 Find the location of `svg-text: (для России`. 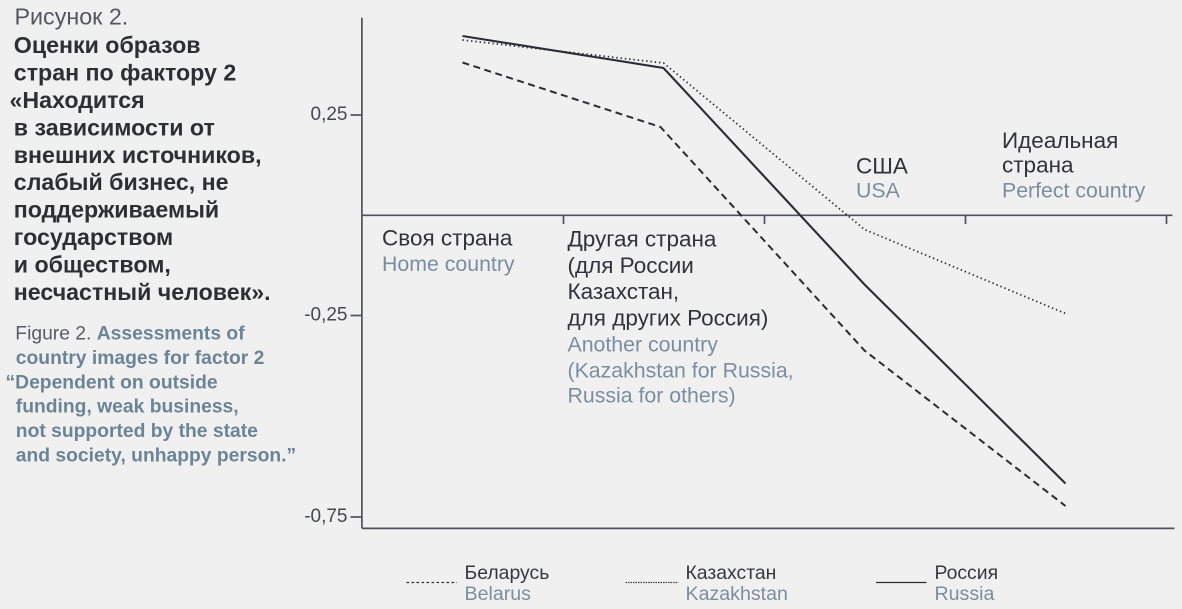

svg-text: (для России is located at coordinates (631, 265).